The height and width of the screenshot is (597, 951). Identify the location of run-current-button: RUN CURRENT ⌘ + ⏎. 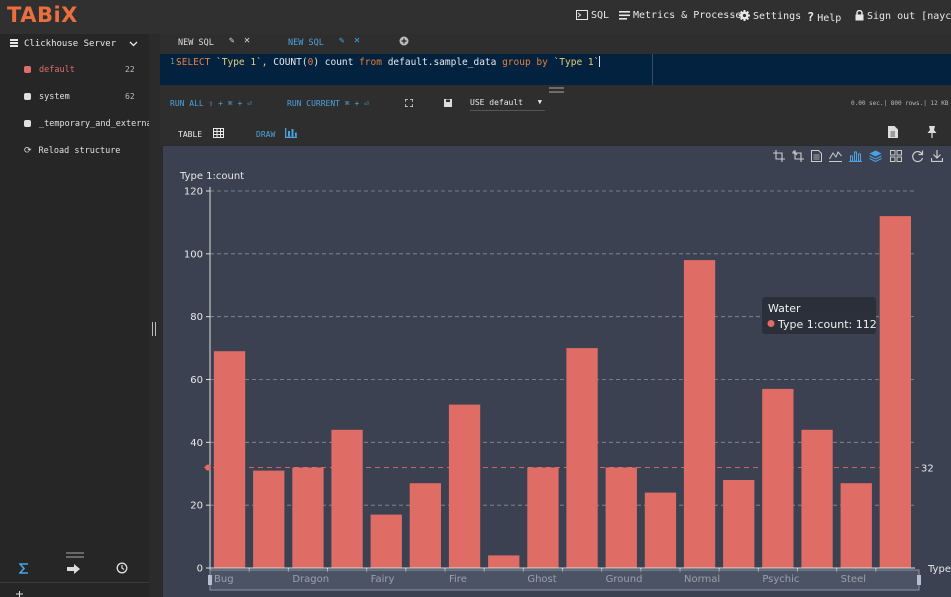
(328, 103).